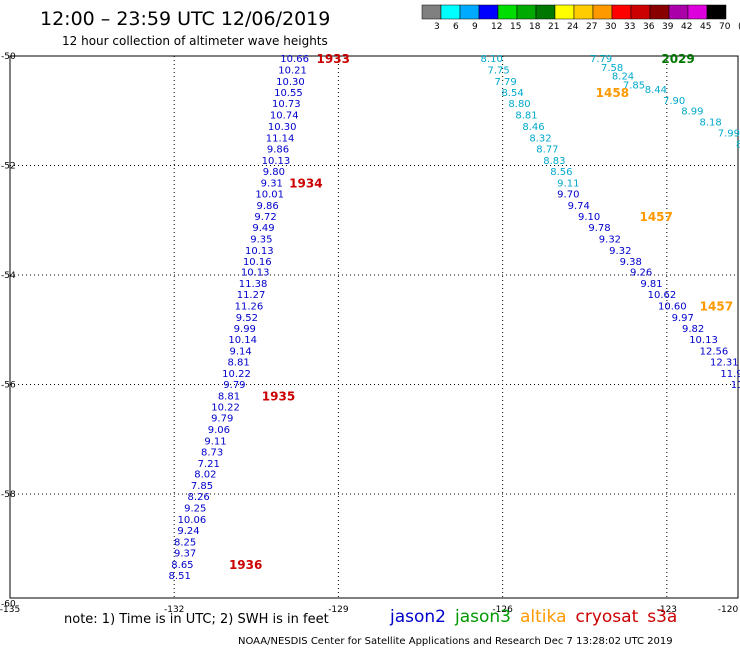 The height and width of the screenshot is (650, 740). Describe the element at coordinates (730, 374) in the screenshot. I see `swh-value: 11.98` at that location.